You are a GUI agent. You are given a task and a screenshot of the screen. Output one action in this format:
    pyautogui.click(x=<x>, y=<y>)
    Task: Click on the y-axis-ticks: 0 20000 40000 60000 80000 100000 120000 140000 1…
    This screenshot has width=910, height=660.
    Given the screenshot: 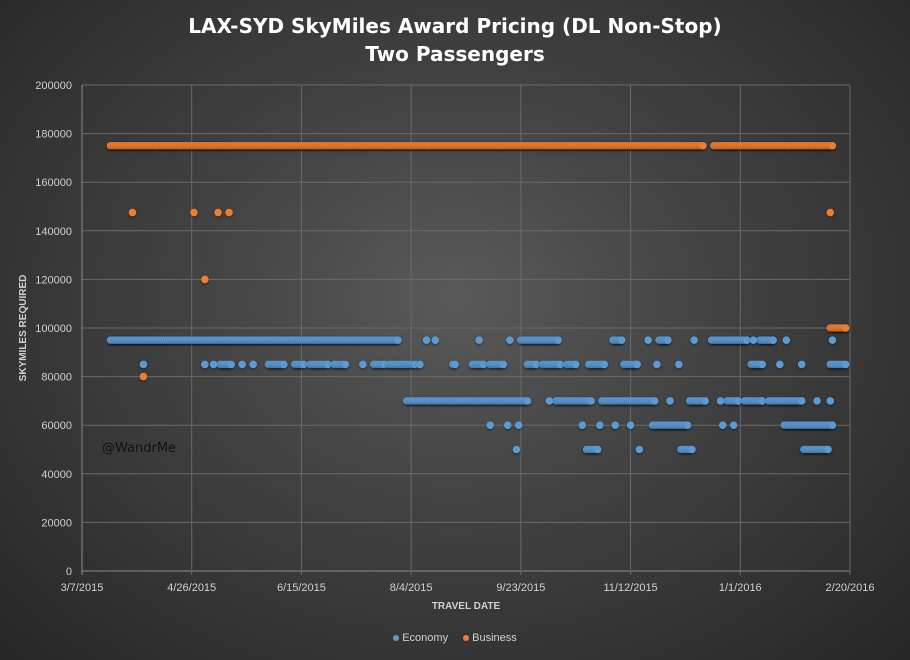 What is the action you would take?
    pyautogui.click(x=53, y=329)
    